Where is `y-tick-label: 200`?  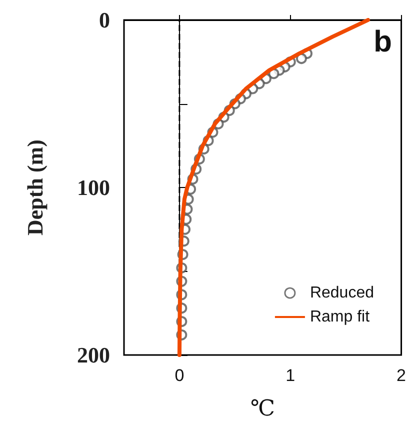
y-tick-label: 200 is located at coordinates (93, 355).